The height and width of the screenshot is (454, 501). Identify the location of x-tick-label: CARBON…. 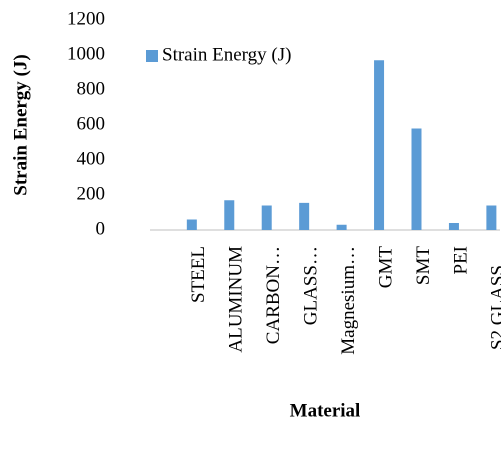
(273, 295).